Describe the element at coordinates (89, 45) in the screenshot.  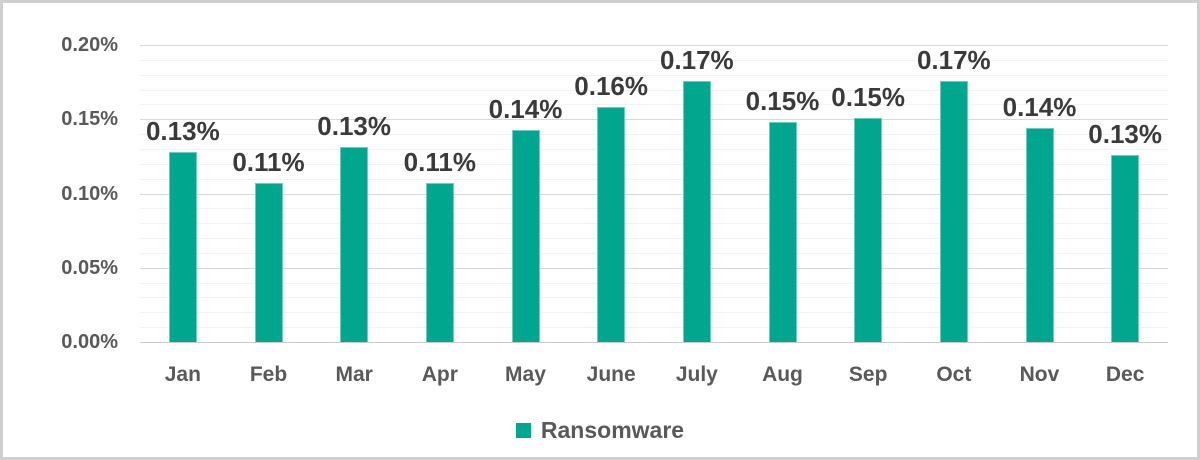
I see `y-tick-label: 0.20%` at that location.